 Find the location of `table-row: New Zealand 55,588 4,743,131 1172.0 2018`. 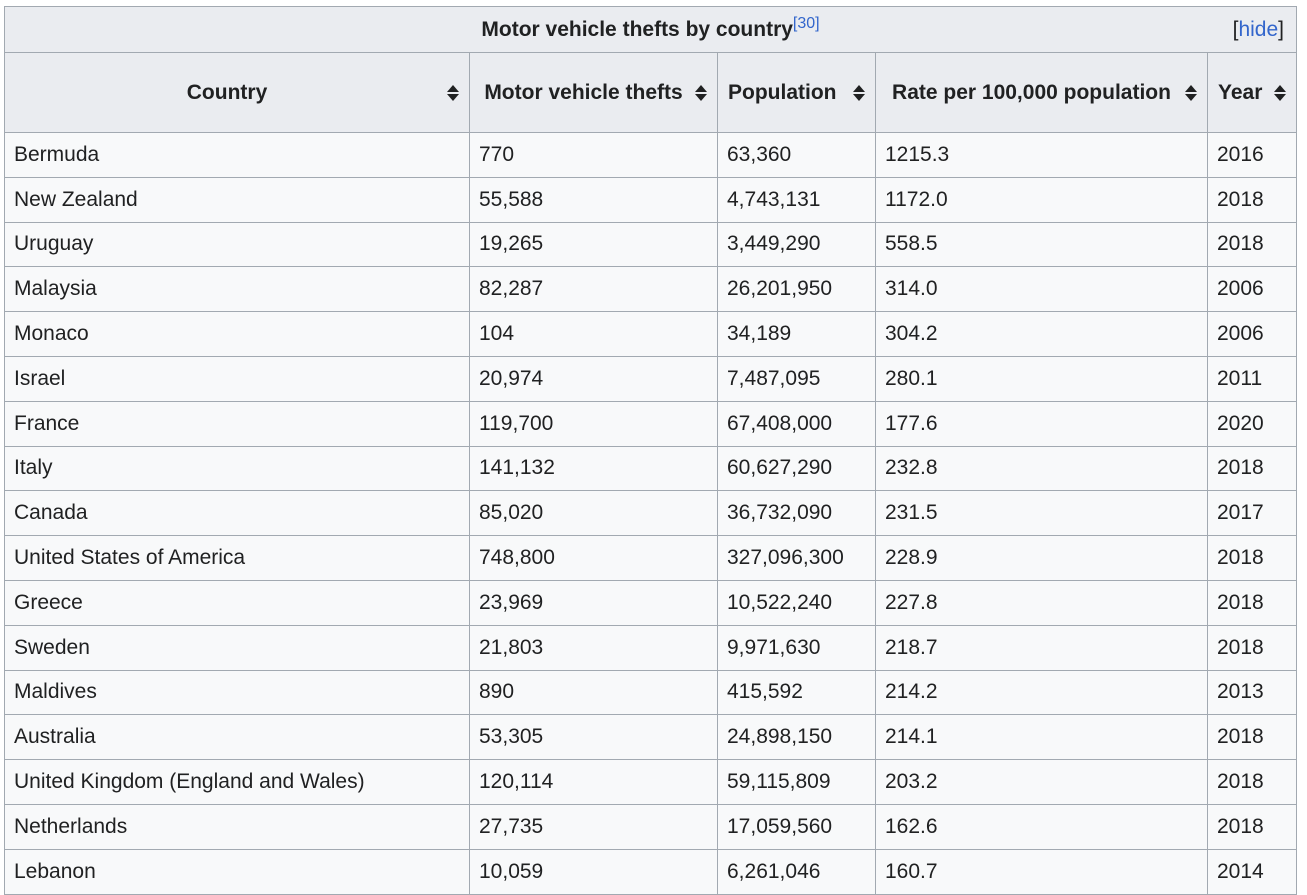

table-row: New Zealand 55,588 4,743,131 1172.0 2018 is located at coordinates (650, 199).